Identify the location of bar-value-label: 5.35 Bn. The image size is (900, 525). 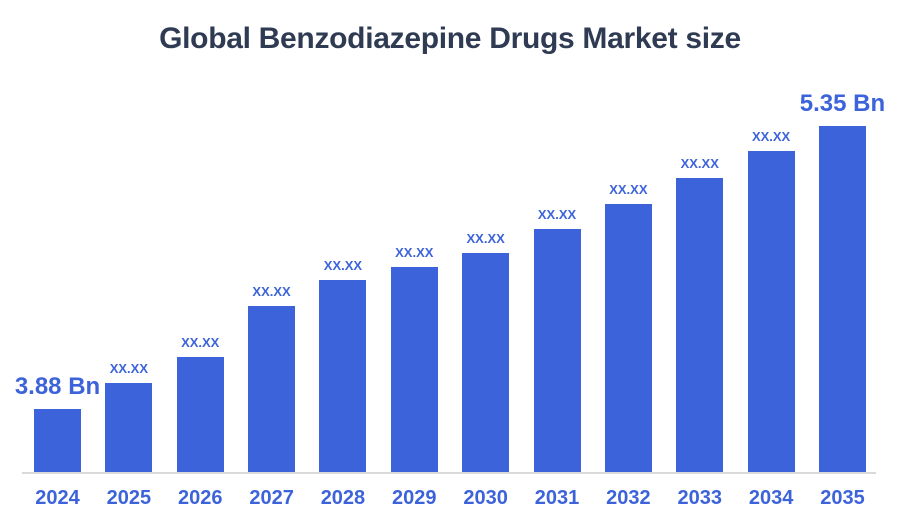
(842, 103).